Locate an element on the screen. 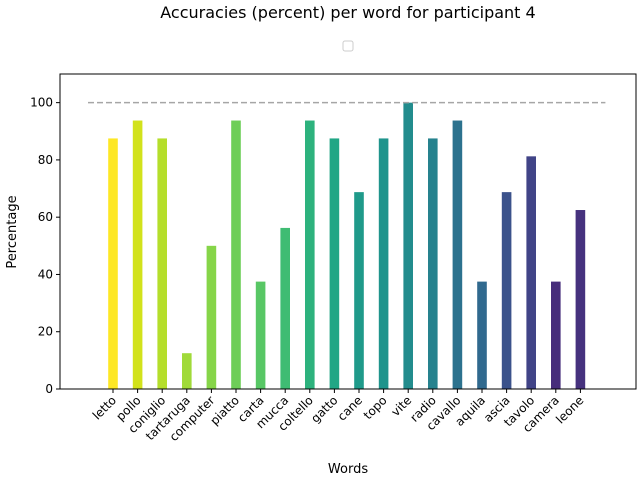  bar-mucca is located at coordinates (285, 308).